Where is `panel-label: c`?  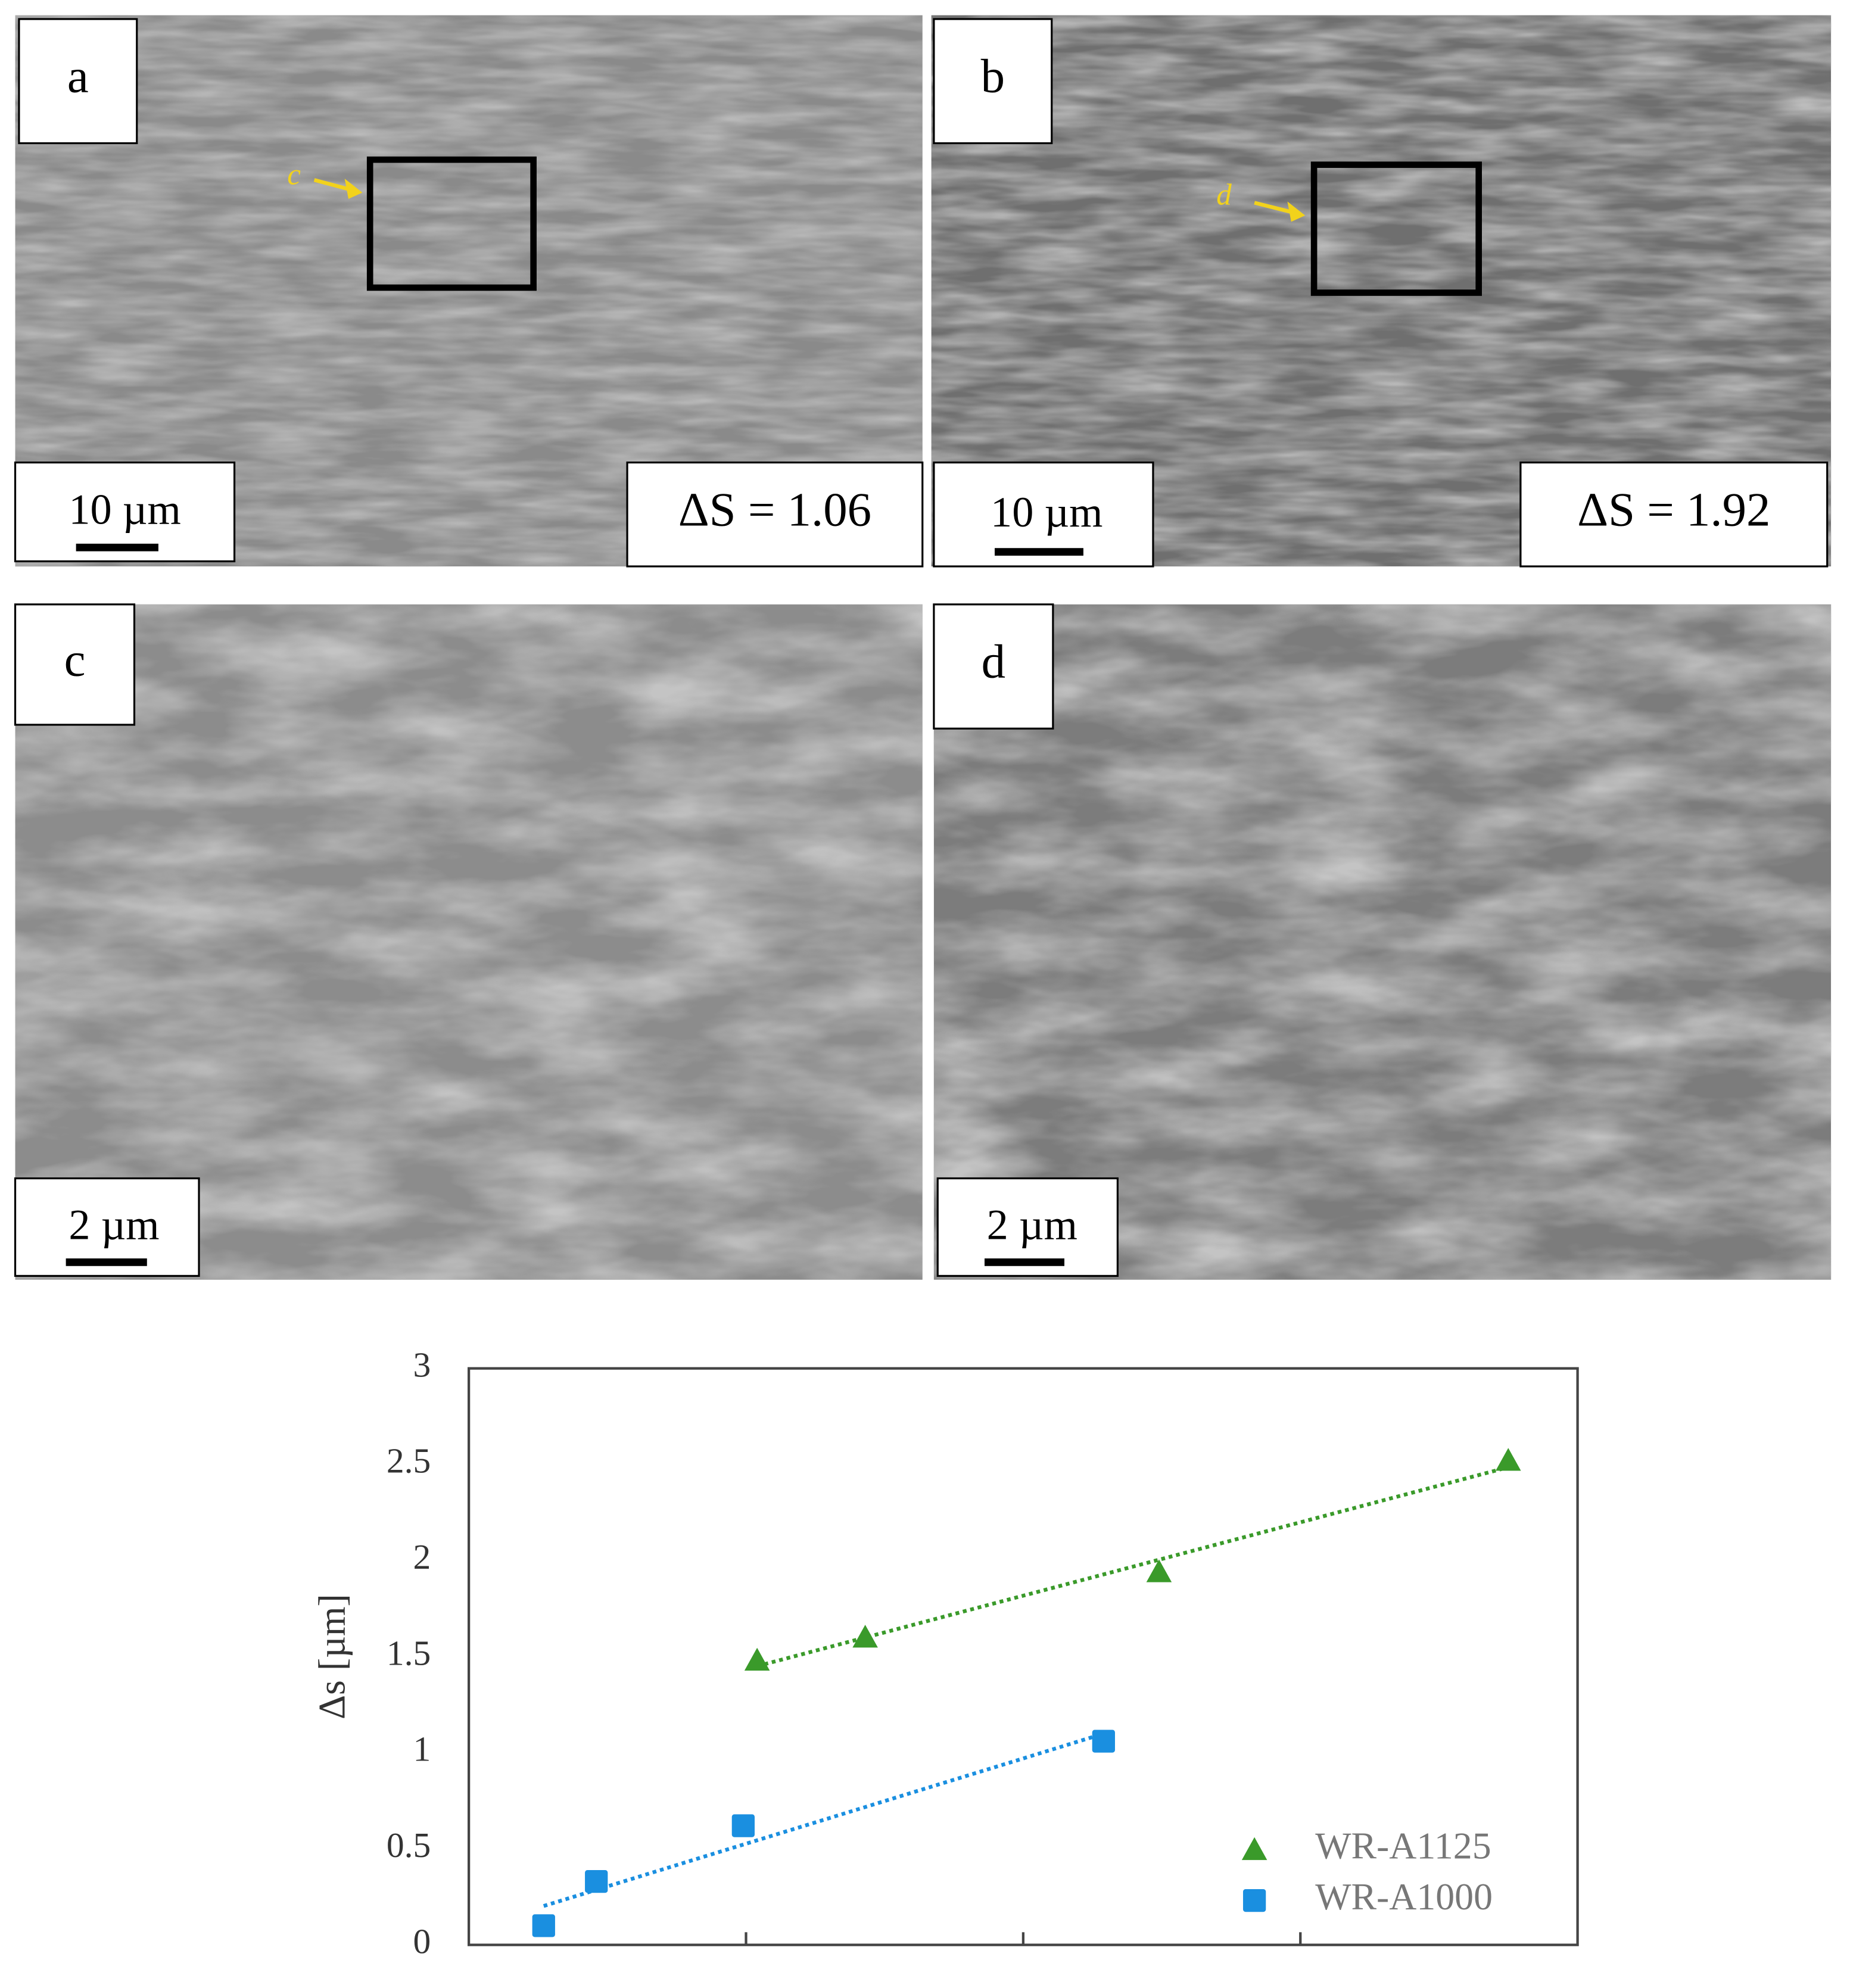 panel-label: c is located at coordinates (75, 659).